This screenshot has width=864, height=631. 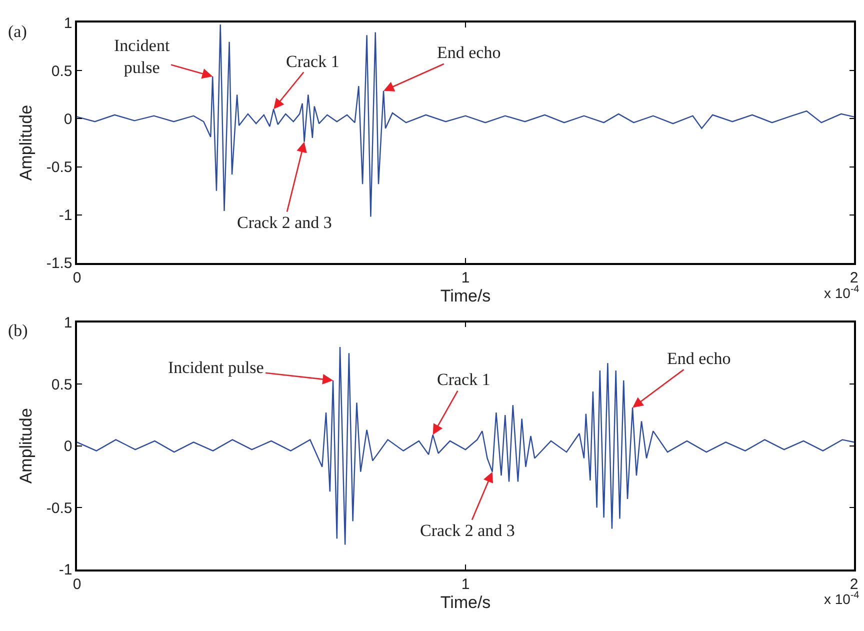 What do you see at coordinates (17, 31) in the screenshot?
I see `text: (a)` at bounding box center [17, 31].